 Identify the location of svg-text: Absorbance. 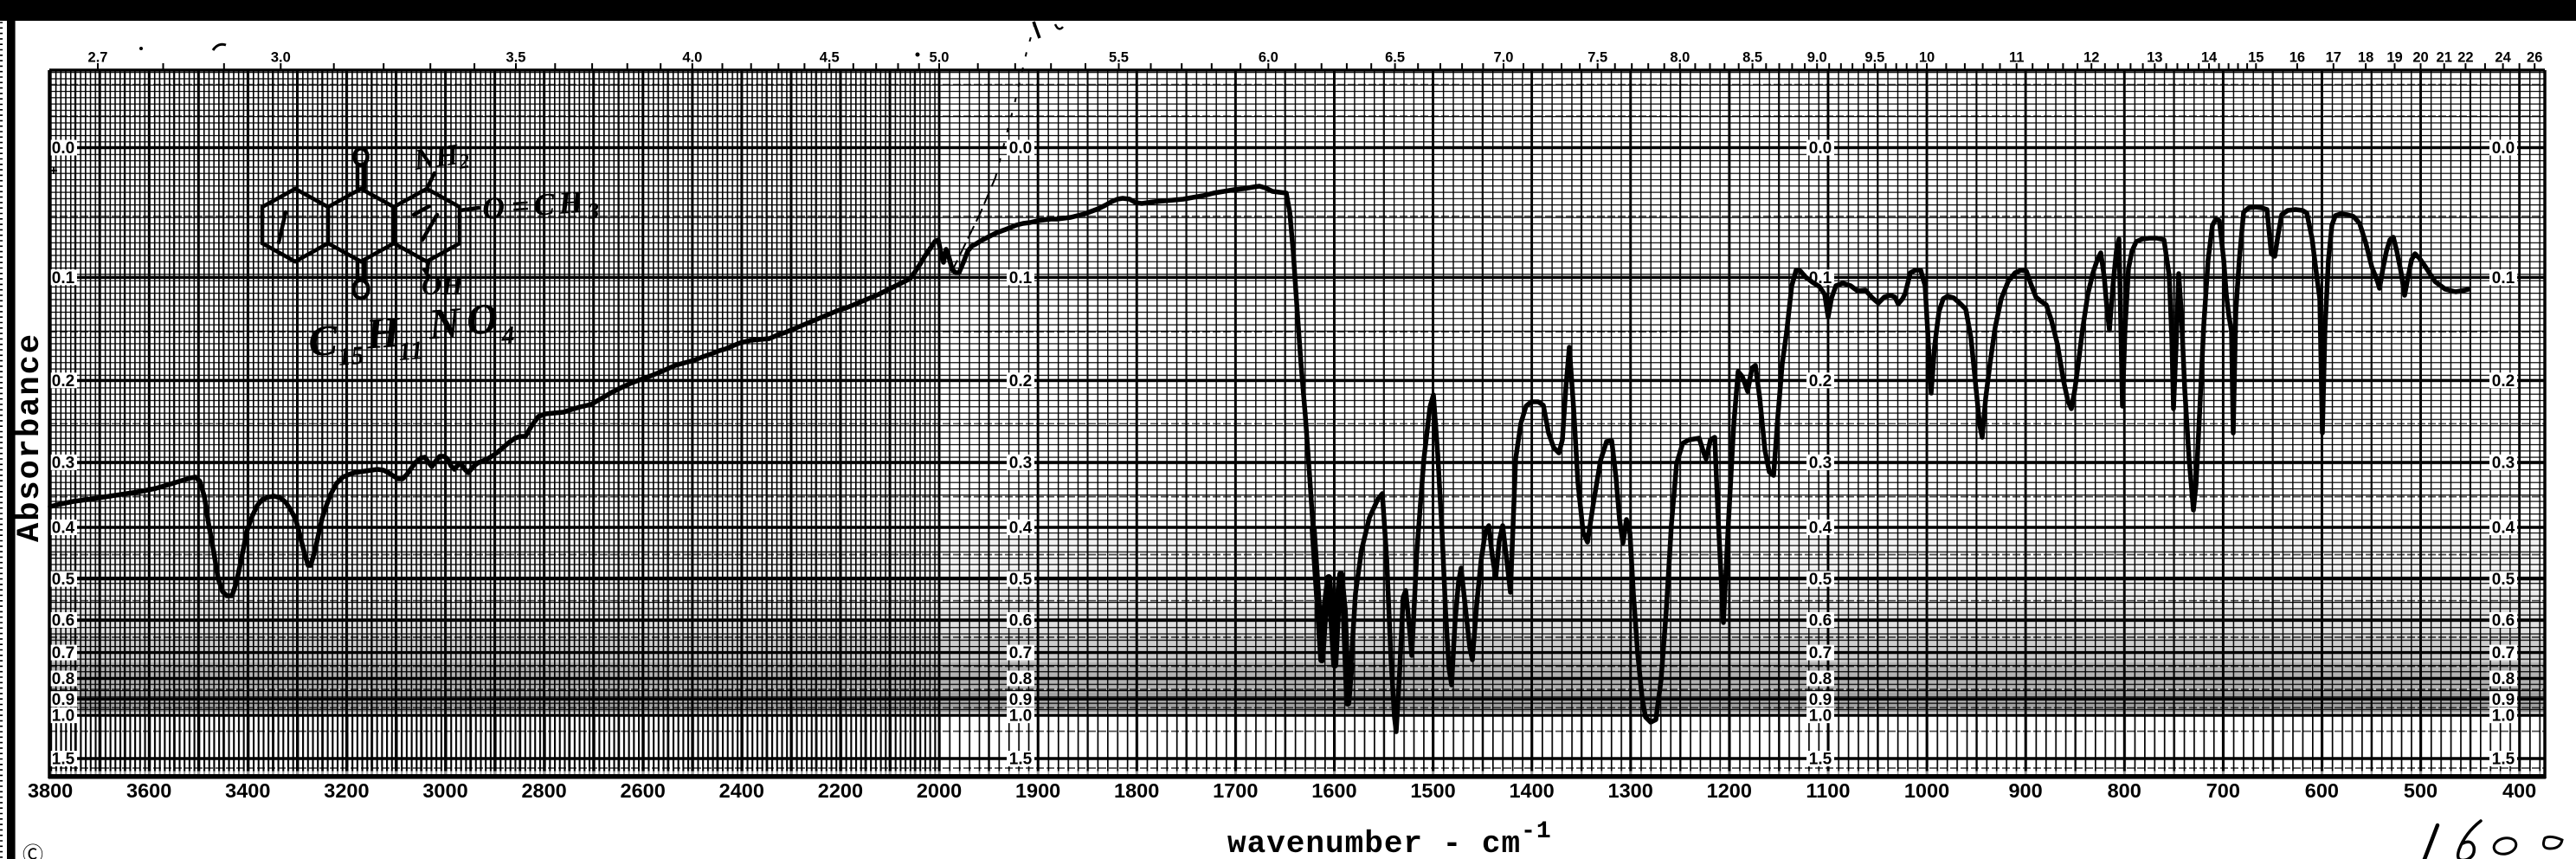
(30, 438).